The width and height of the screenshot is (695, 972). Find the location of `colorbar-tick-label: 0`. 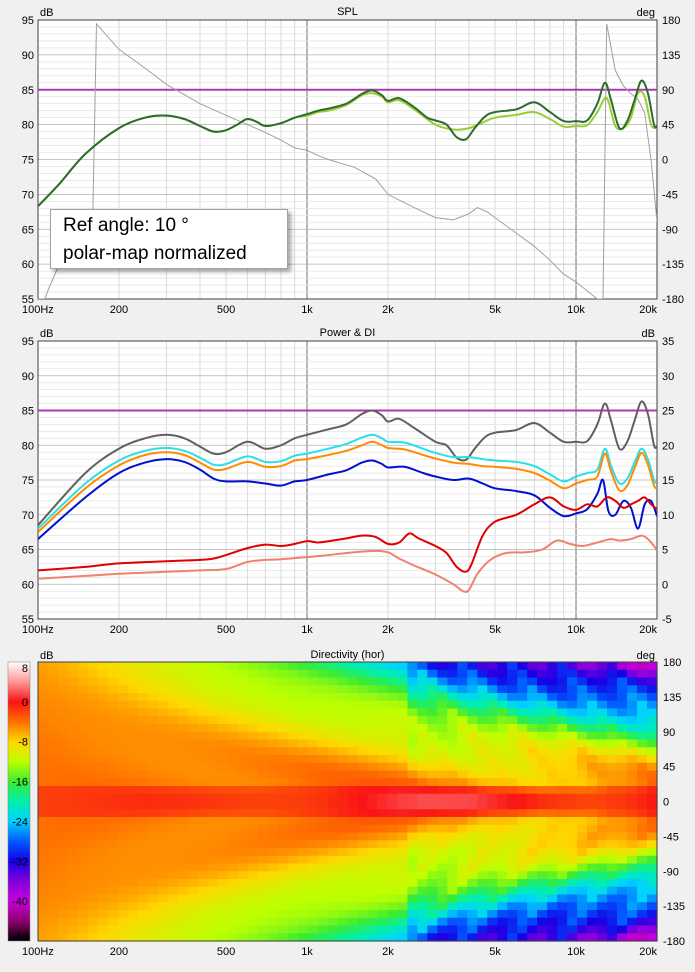

colorbar-tick-label: 0 is located at coordinates (25, 703).